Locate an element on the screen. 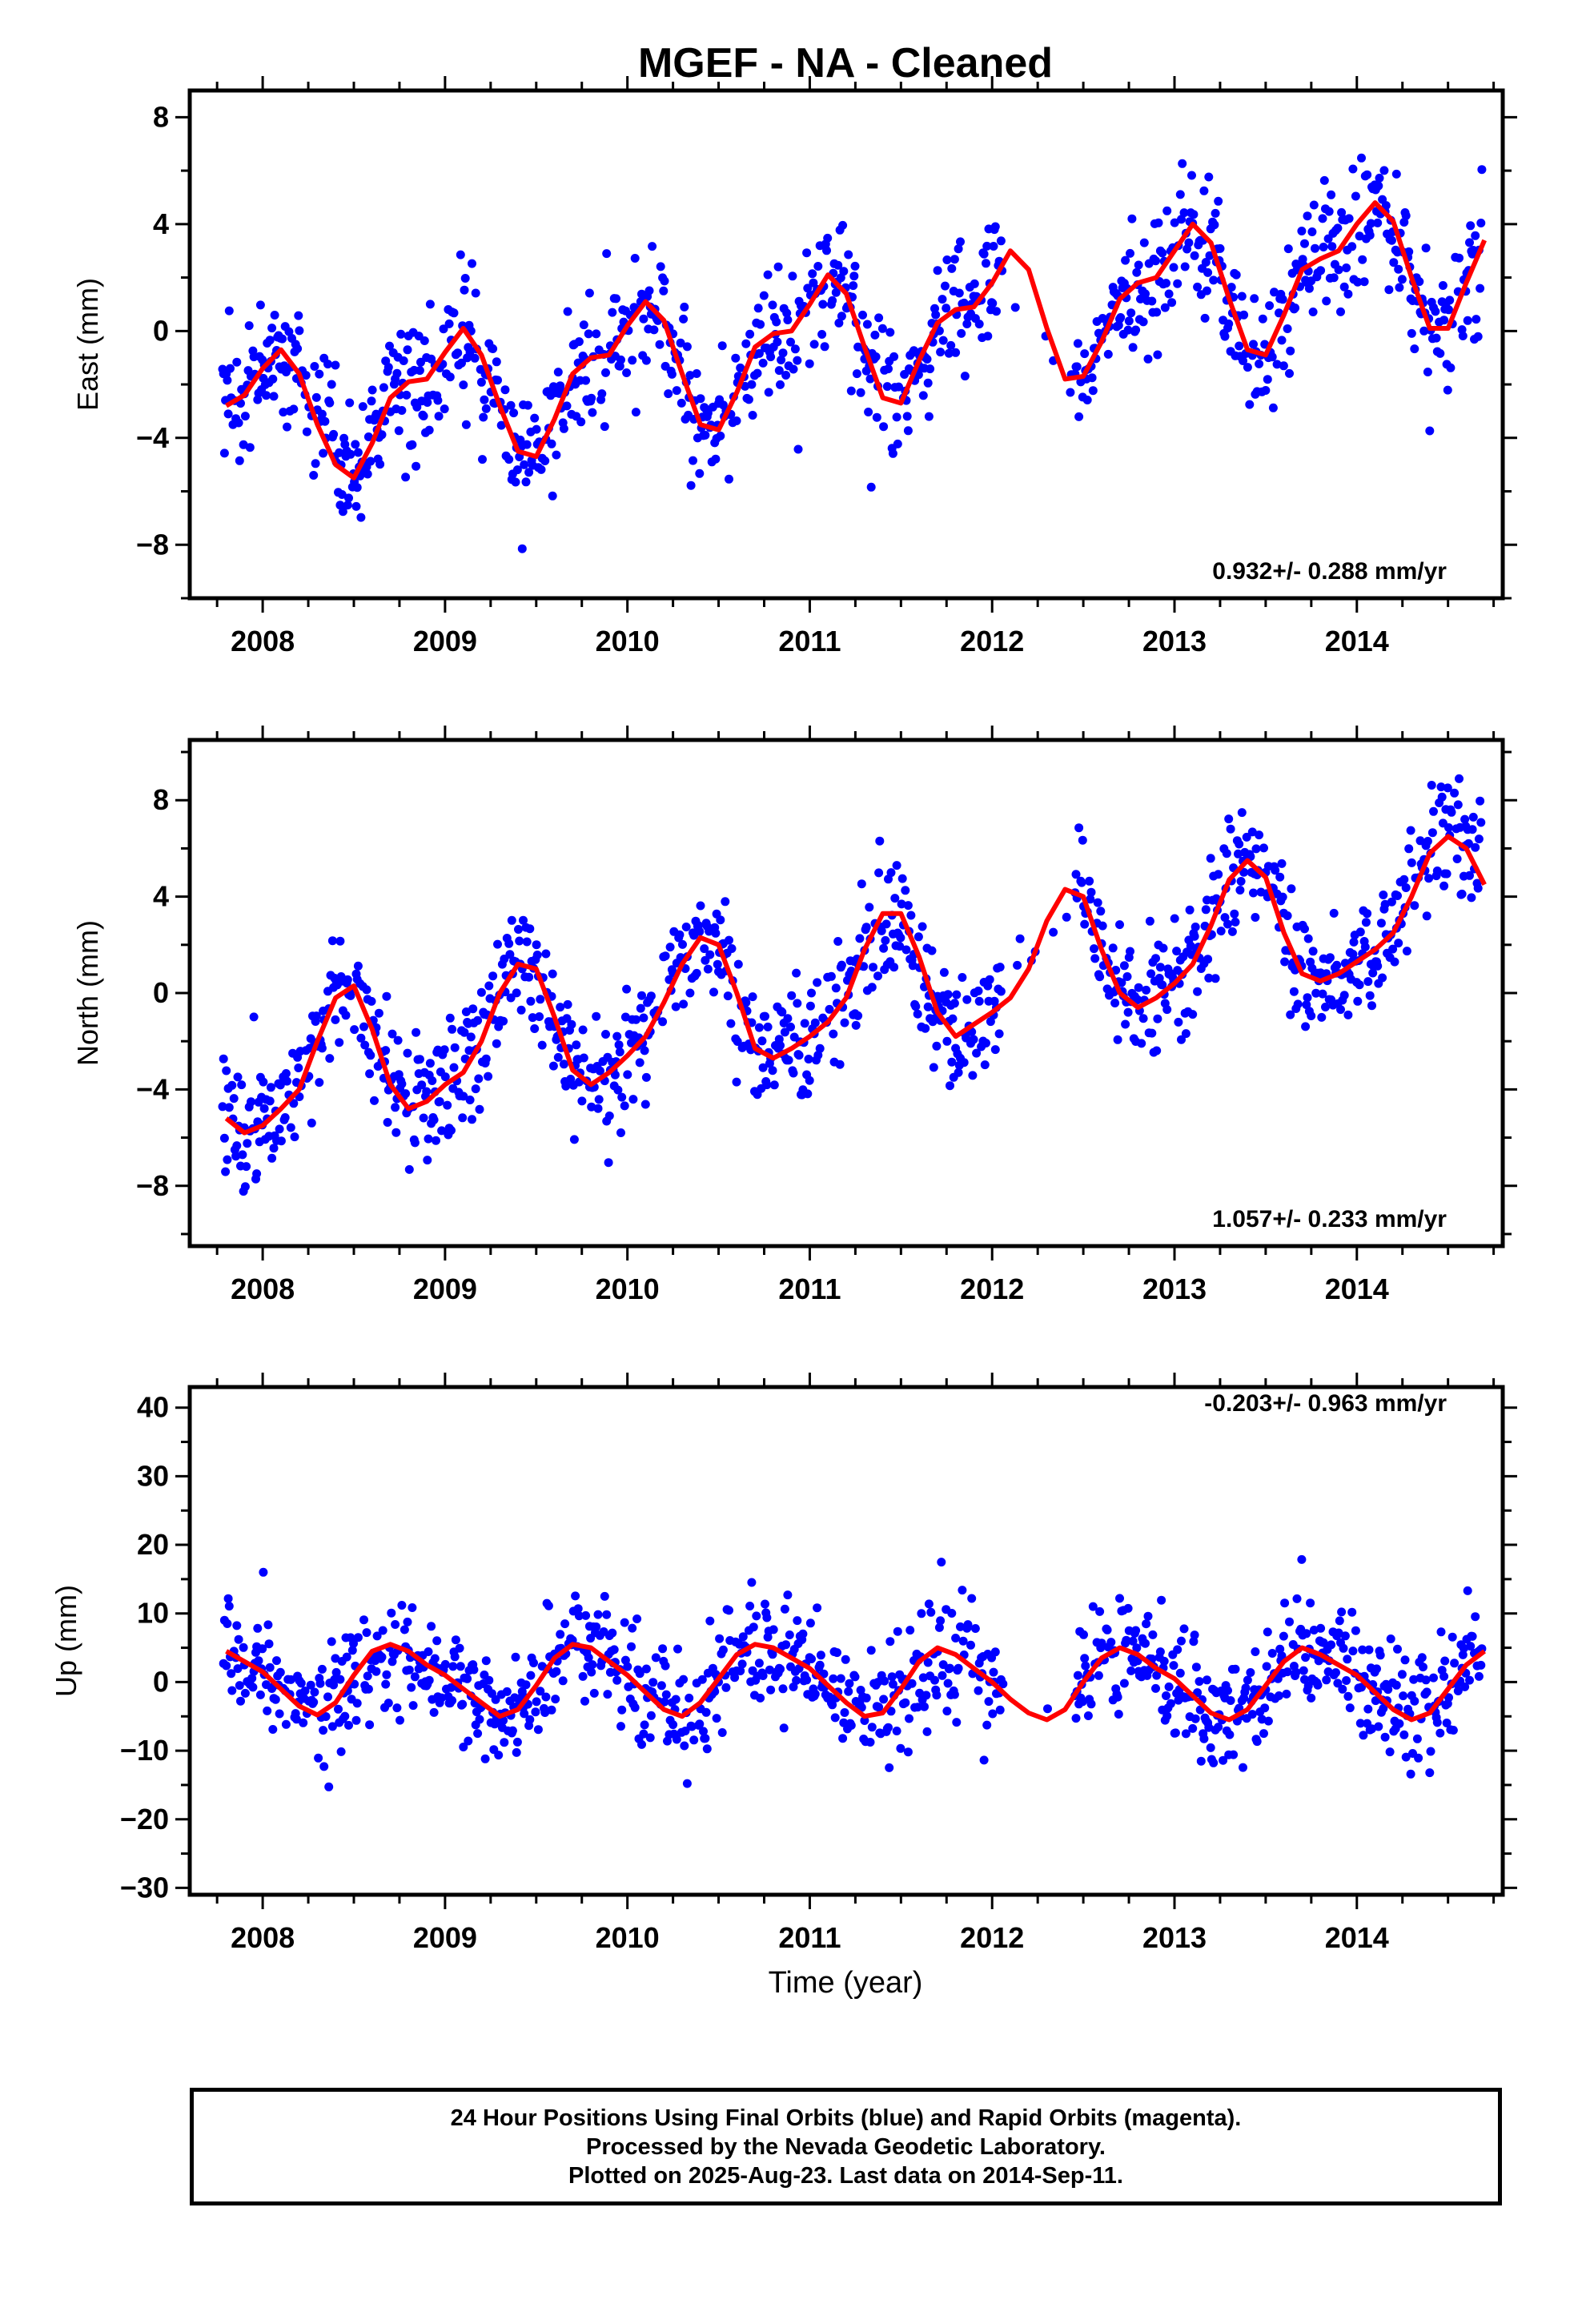 This screenshot has width=1582, height=2324. north-x-tick-label: 2013 is located at coordinates (1174, 1289).